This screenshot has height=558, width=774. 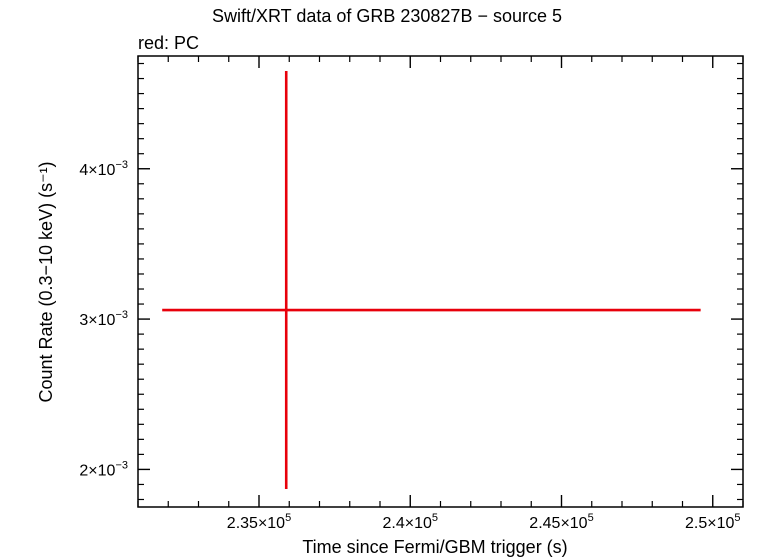 What do you see at coordinates (169, 43) in the screenshot?
I see `chart-subtitle: red: PC` at bounding box center [169, 43].